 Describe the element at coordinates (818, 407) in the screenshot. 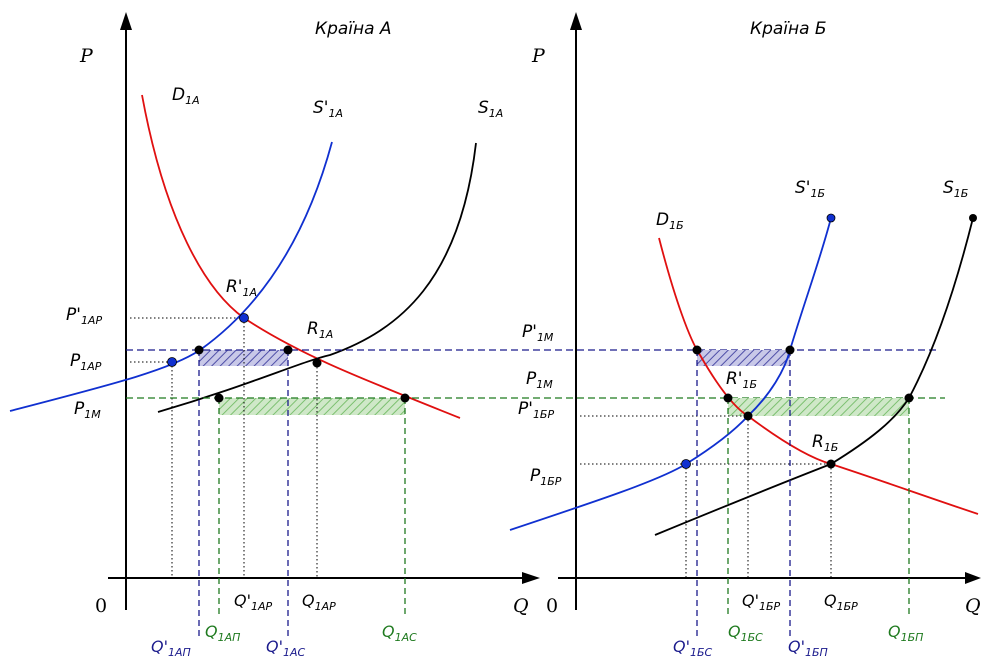

I see `shortage-area-b` at that location.